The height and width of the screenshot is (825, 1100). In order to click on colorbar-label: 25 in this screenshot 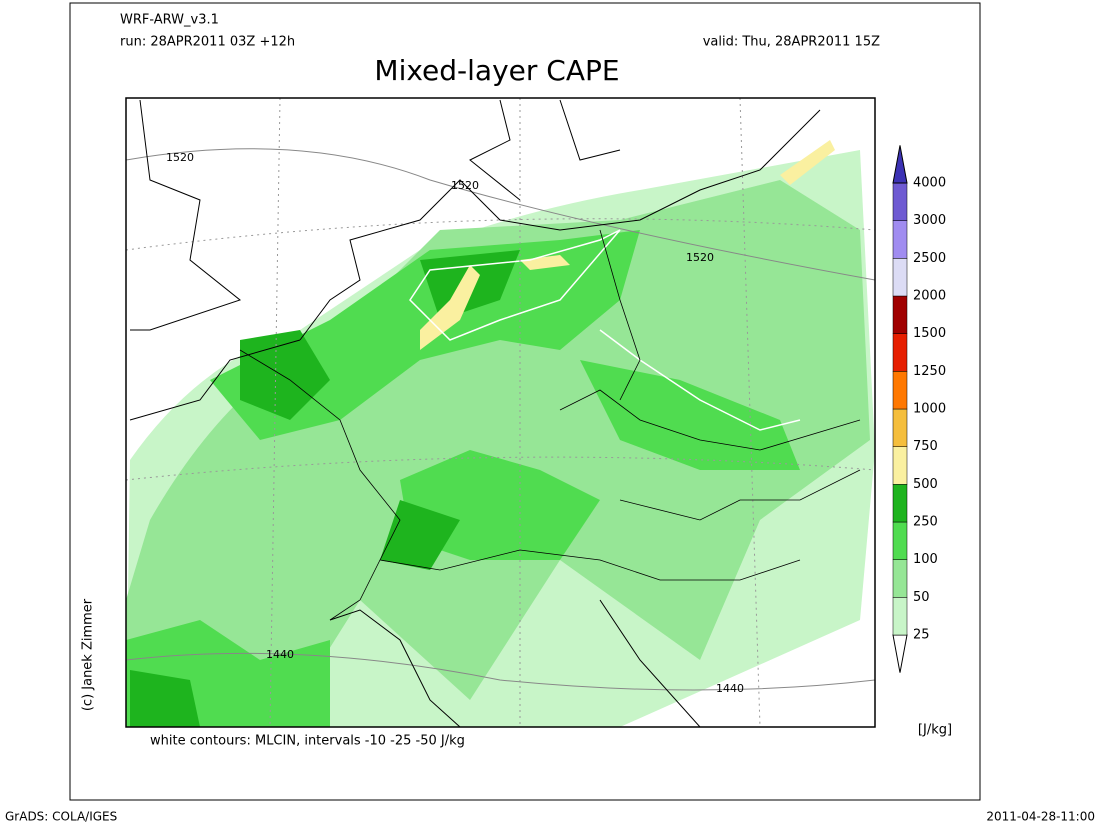, I will do `click(921, 635)`.